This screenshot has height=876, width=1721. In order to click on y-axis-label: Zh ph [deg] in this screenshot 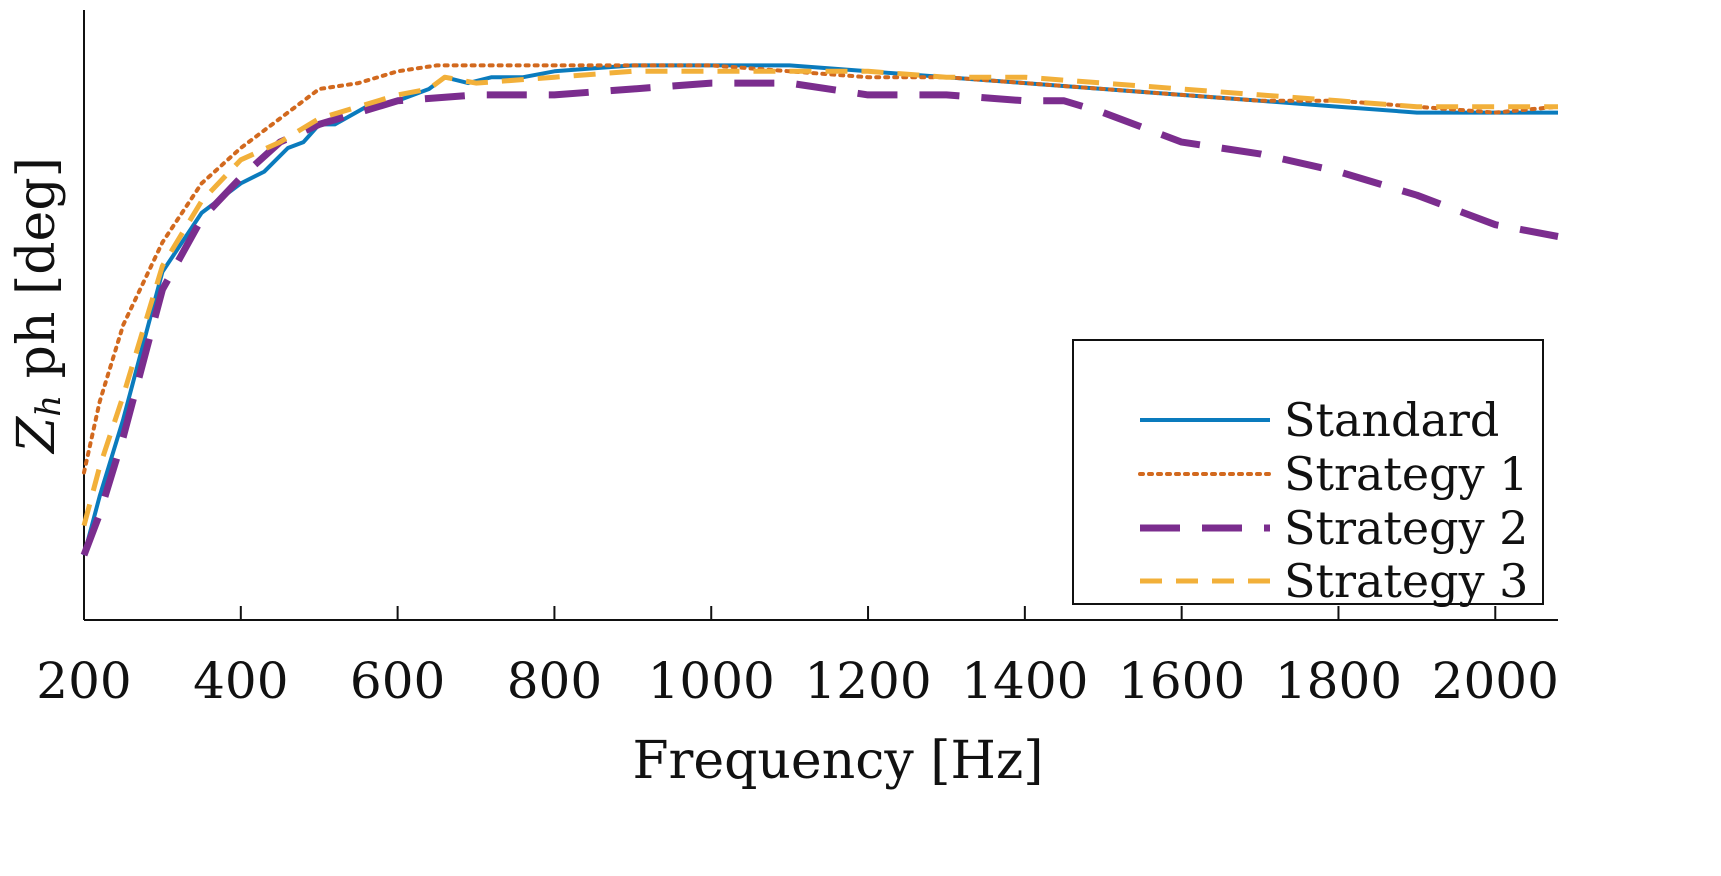, I will do `click(38, 306)`.